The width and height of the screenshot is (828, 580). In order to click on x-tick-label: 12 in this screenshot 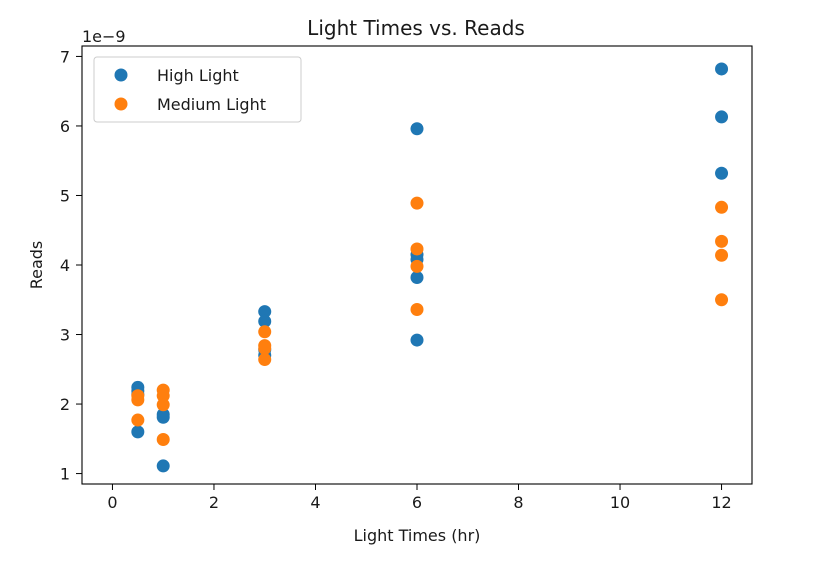, I will do `click(721, 502)`.